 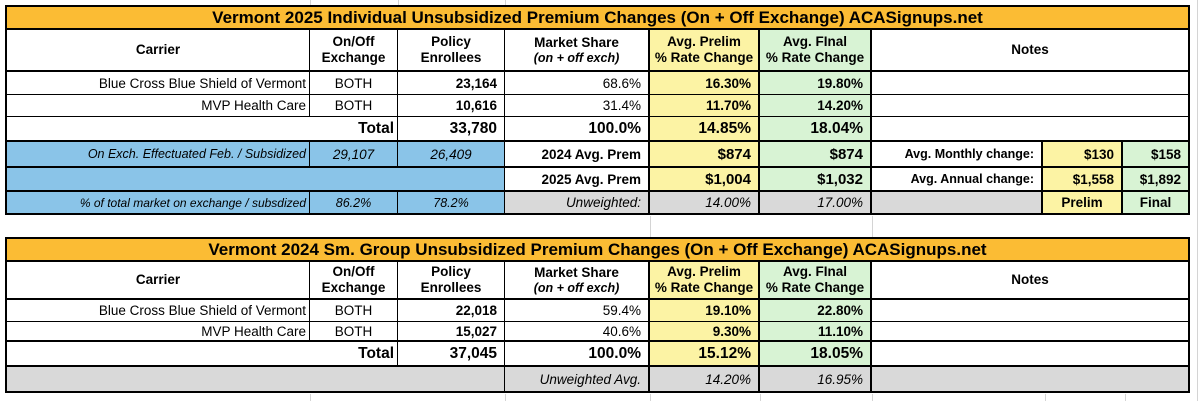 I want to click on unweighted-avg-prelim: 14.20%, so click(x=705, y=379).